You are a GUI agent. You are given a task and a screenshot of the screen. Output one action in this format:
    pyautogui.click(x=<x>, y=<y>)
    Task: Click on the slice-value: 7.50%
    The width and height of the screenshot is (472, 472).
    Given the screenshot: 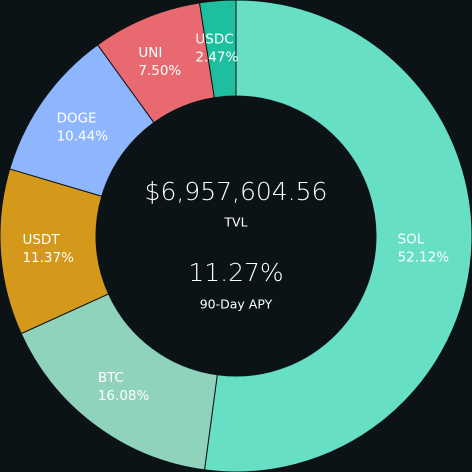 What is the action you would take?
    pyautogui.click(x=159, y=71)
    